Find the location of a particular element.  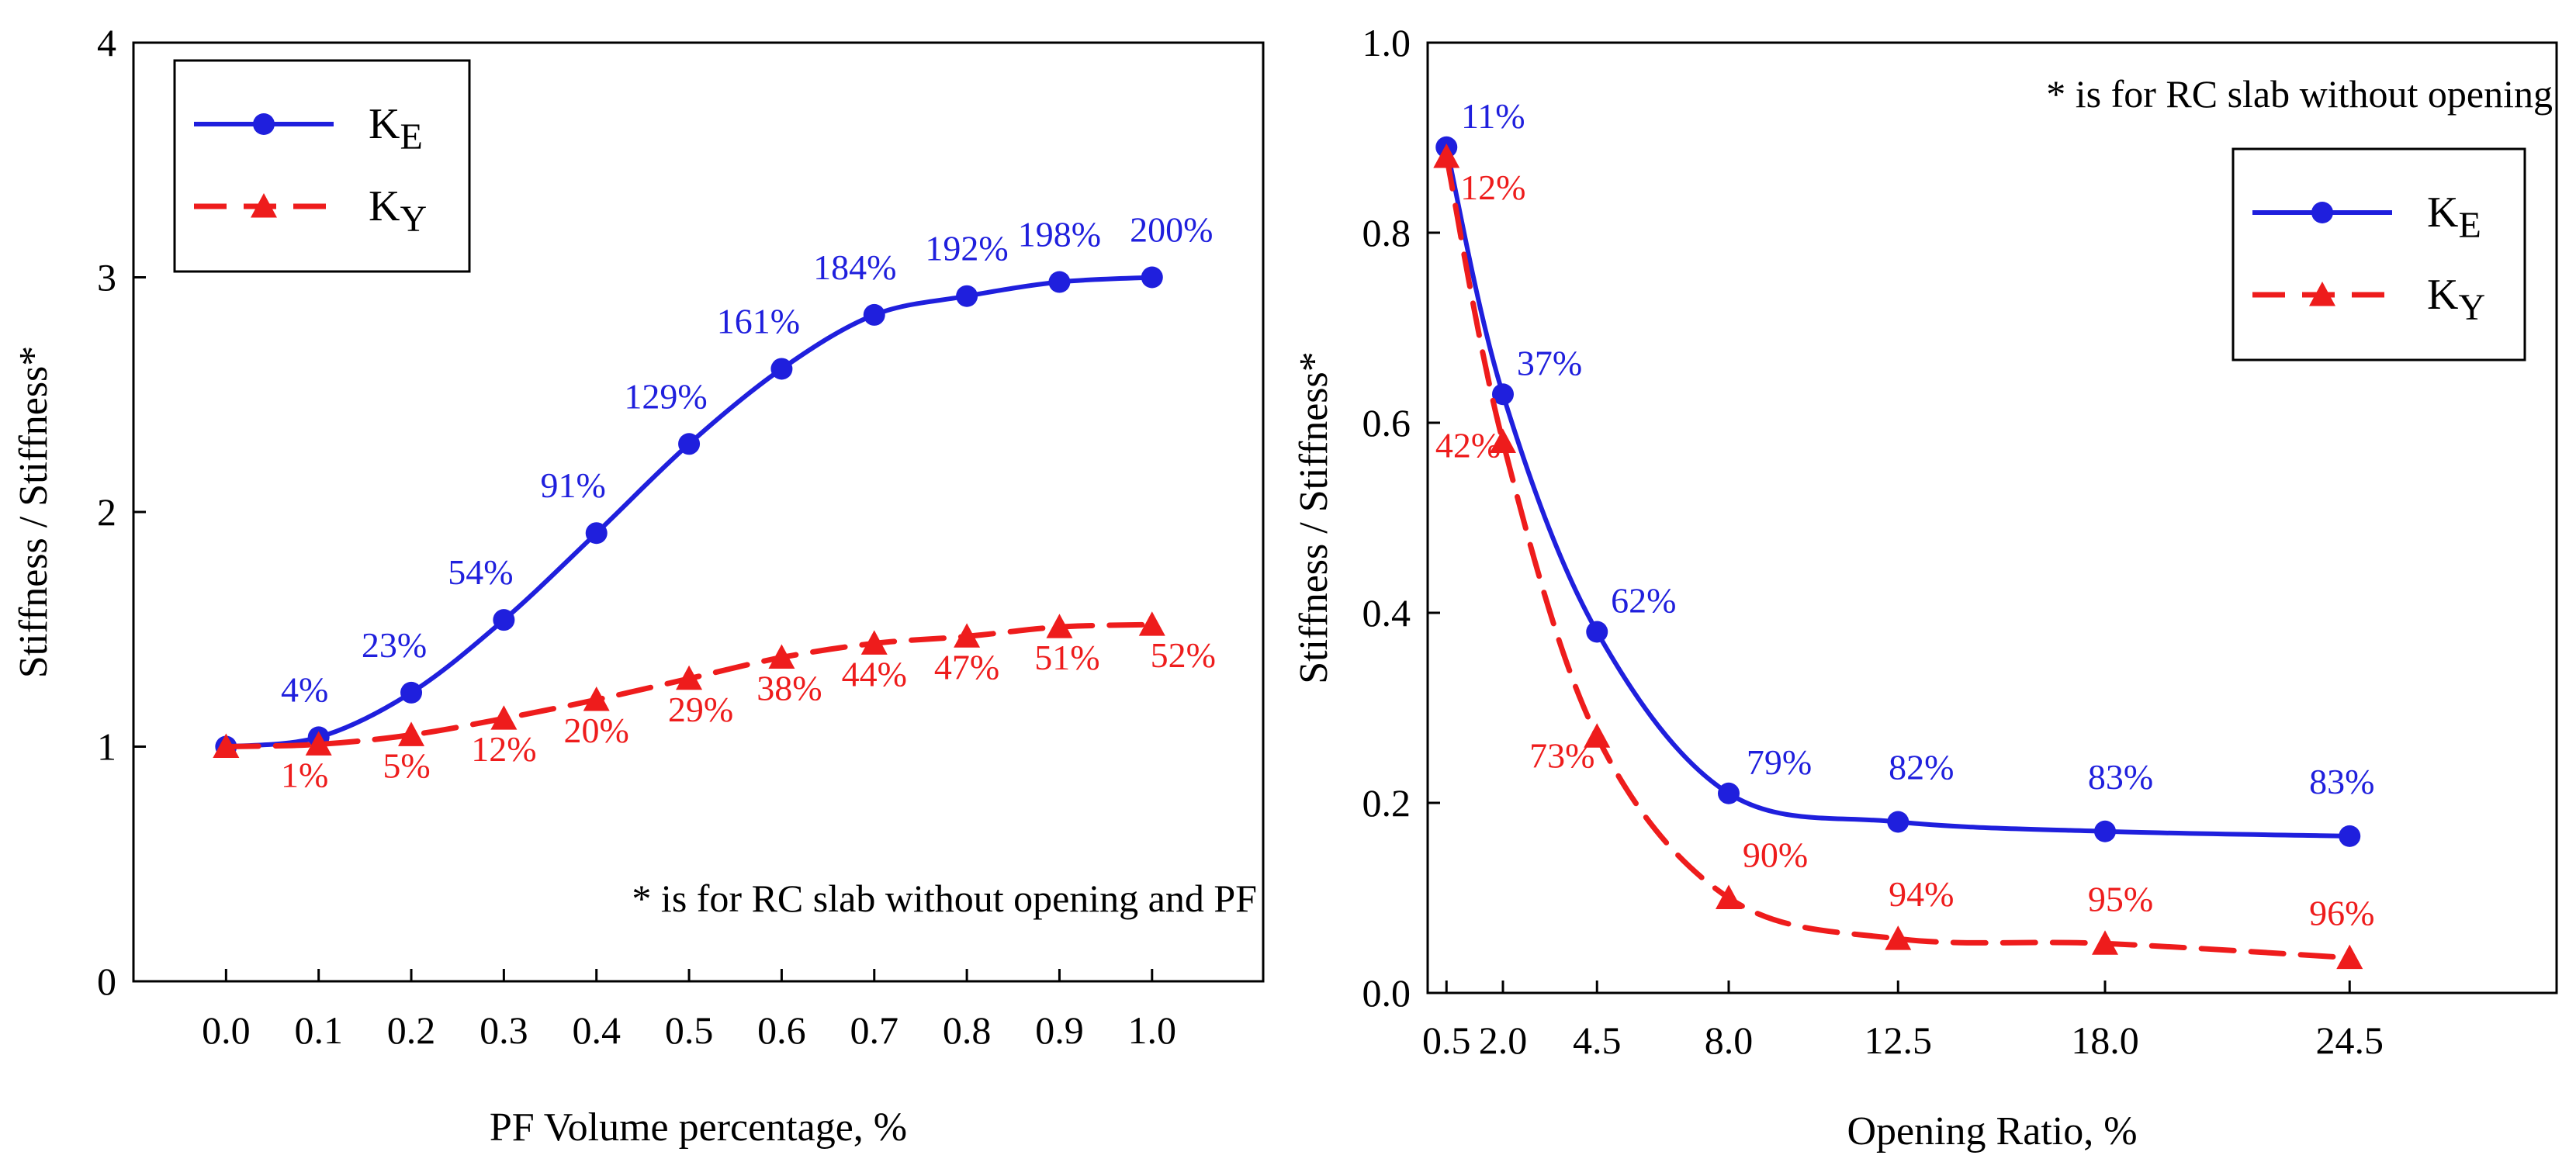

x-tick-label: 12.5 is located at coordinates (1898, 1040).